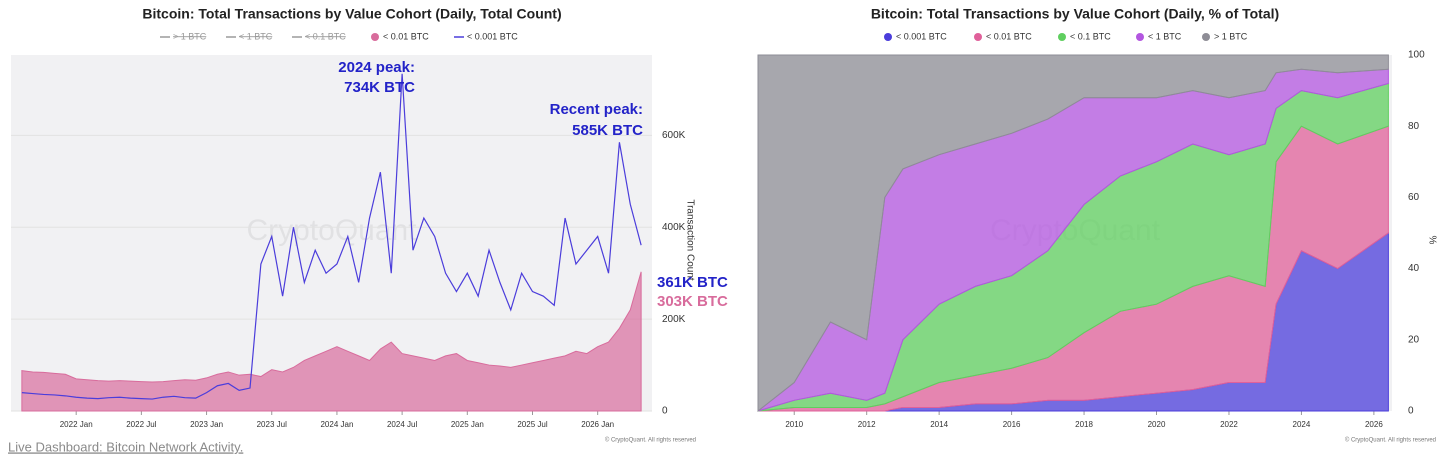  Describe the element at coordinates (689, 240) in the screenshot. I see `y-axis-label: Transaction Count` at that location.